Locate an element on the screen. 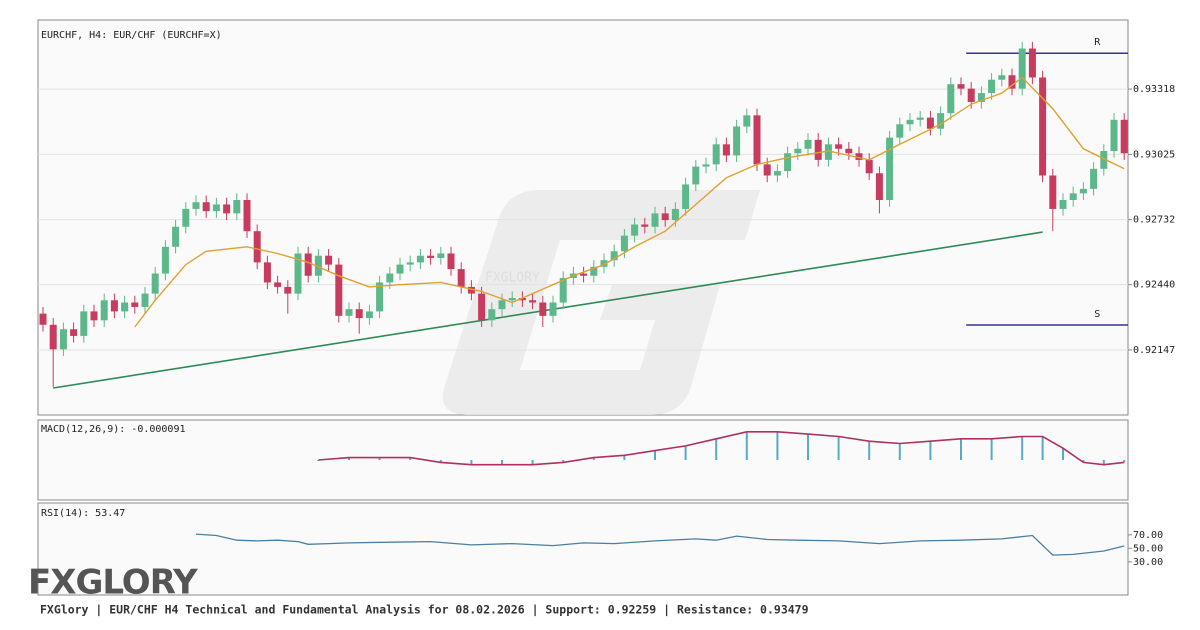 The width and height of the screenshot is (1200, 630). macd-label: MACD(12,26,9): -0.000091 is located at coordinates (113, 429).